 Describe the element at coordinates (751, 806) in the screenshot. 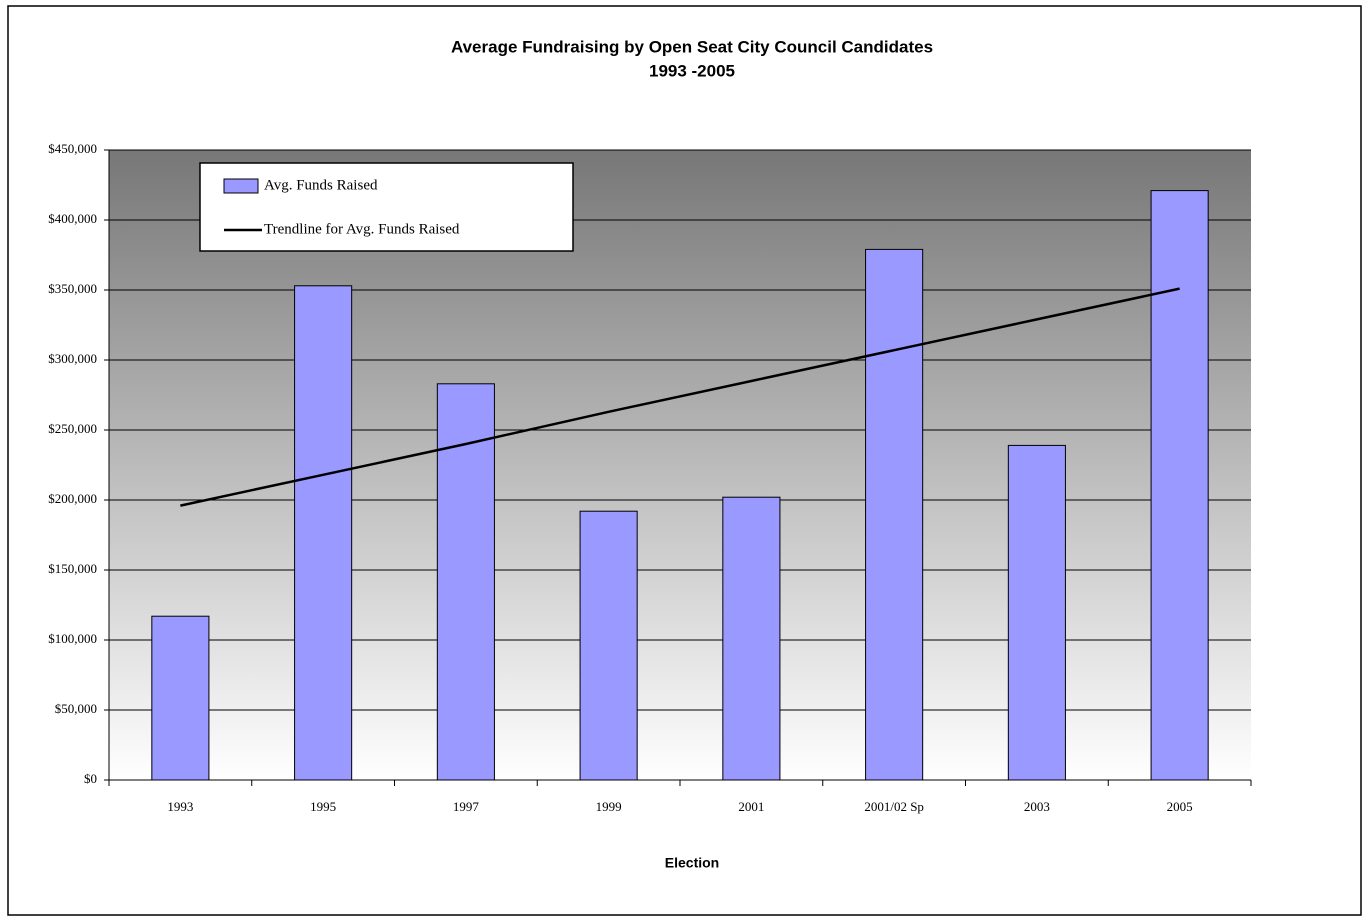

I see `x-tick-label: 2001` at that location.